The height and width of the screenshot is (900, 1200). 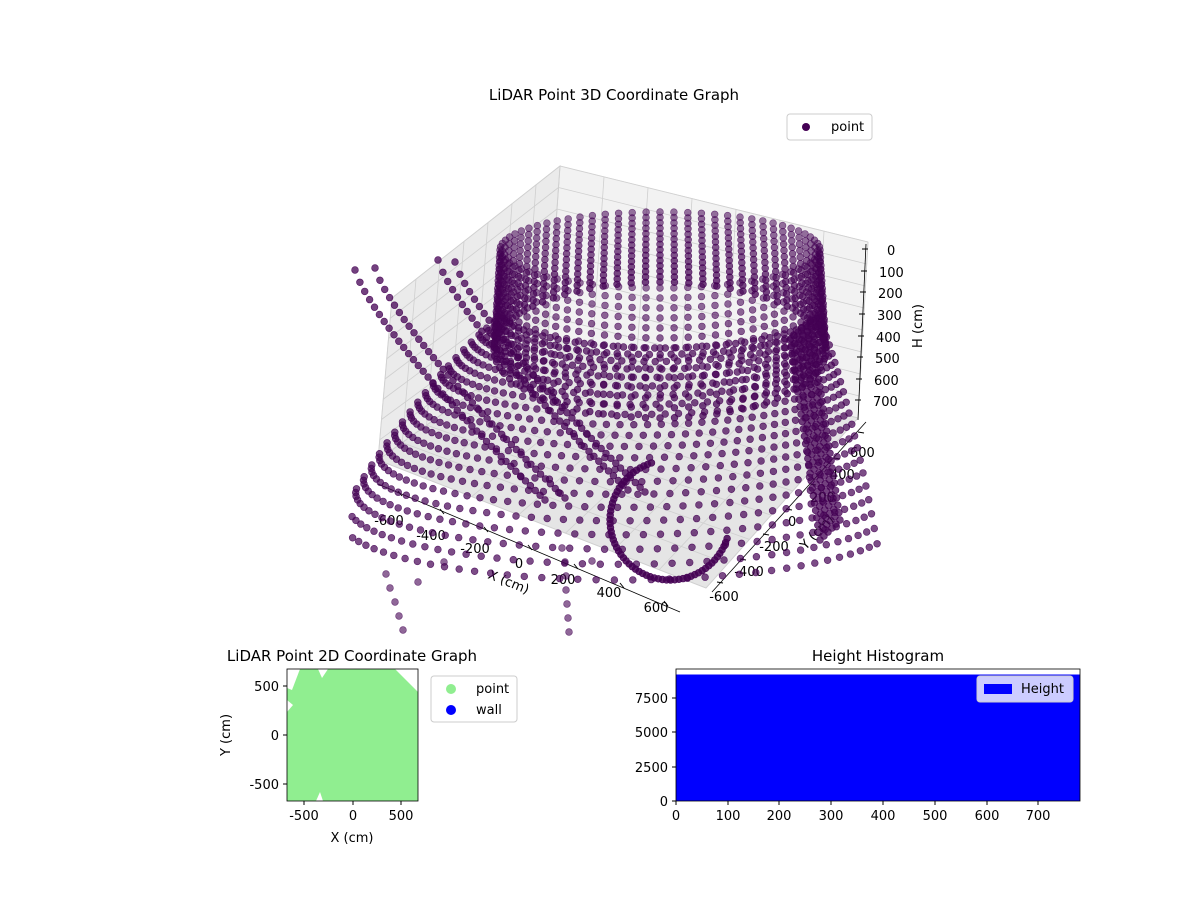 What do you see at coordinates (264, 785) in the screenshot?
I see `y-tick-label: -500` at bounding box center [264, 785].